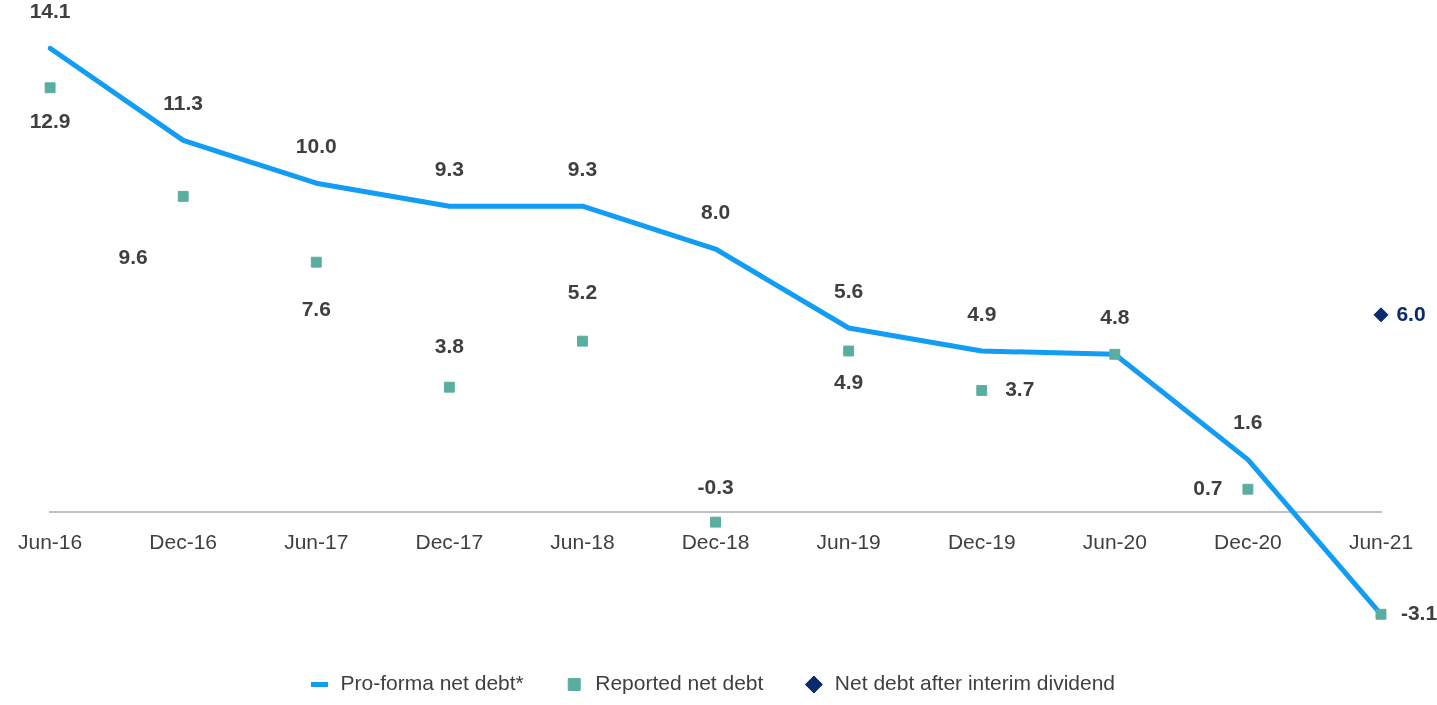 Image resolution: width=1437 pixels, height=705 pixels. I want to click on data-label: -3.1, so click(1418, 613).